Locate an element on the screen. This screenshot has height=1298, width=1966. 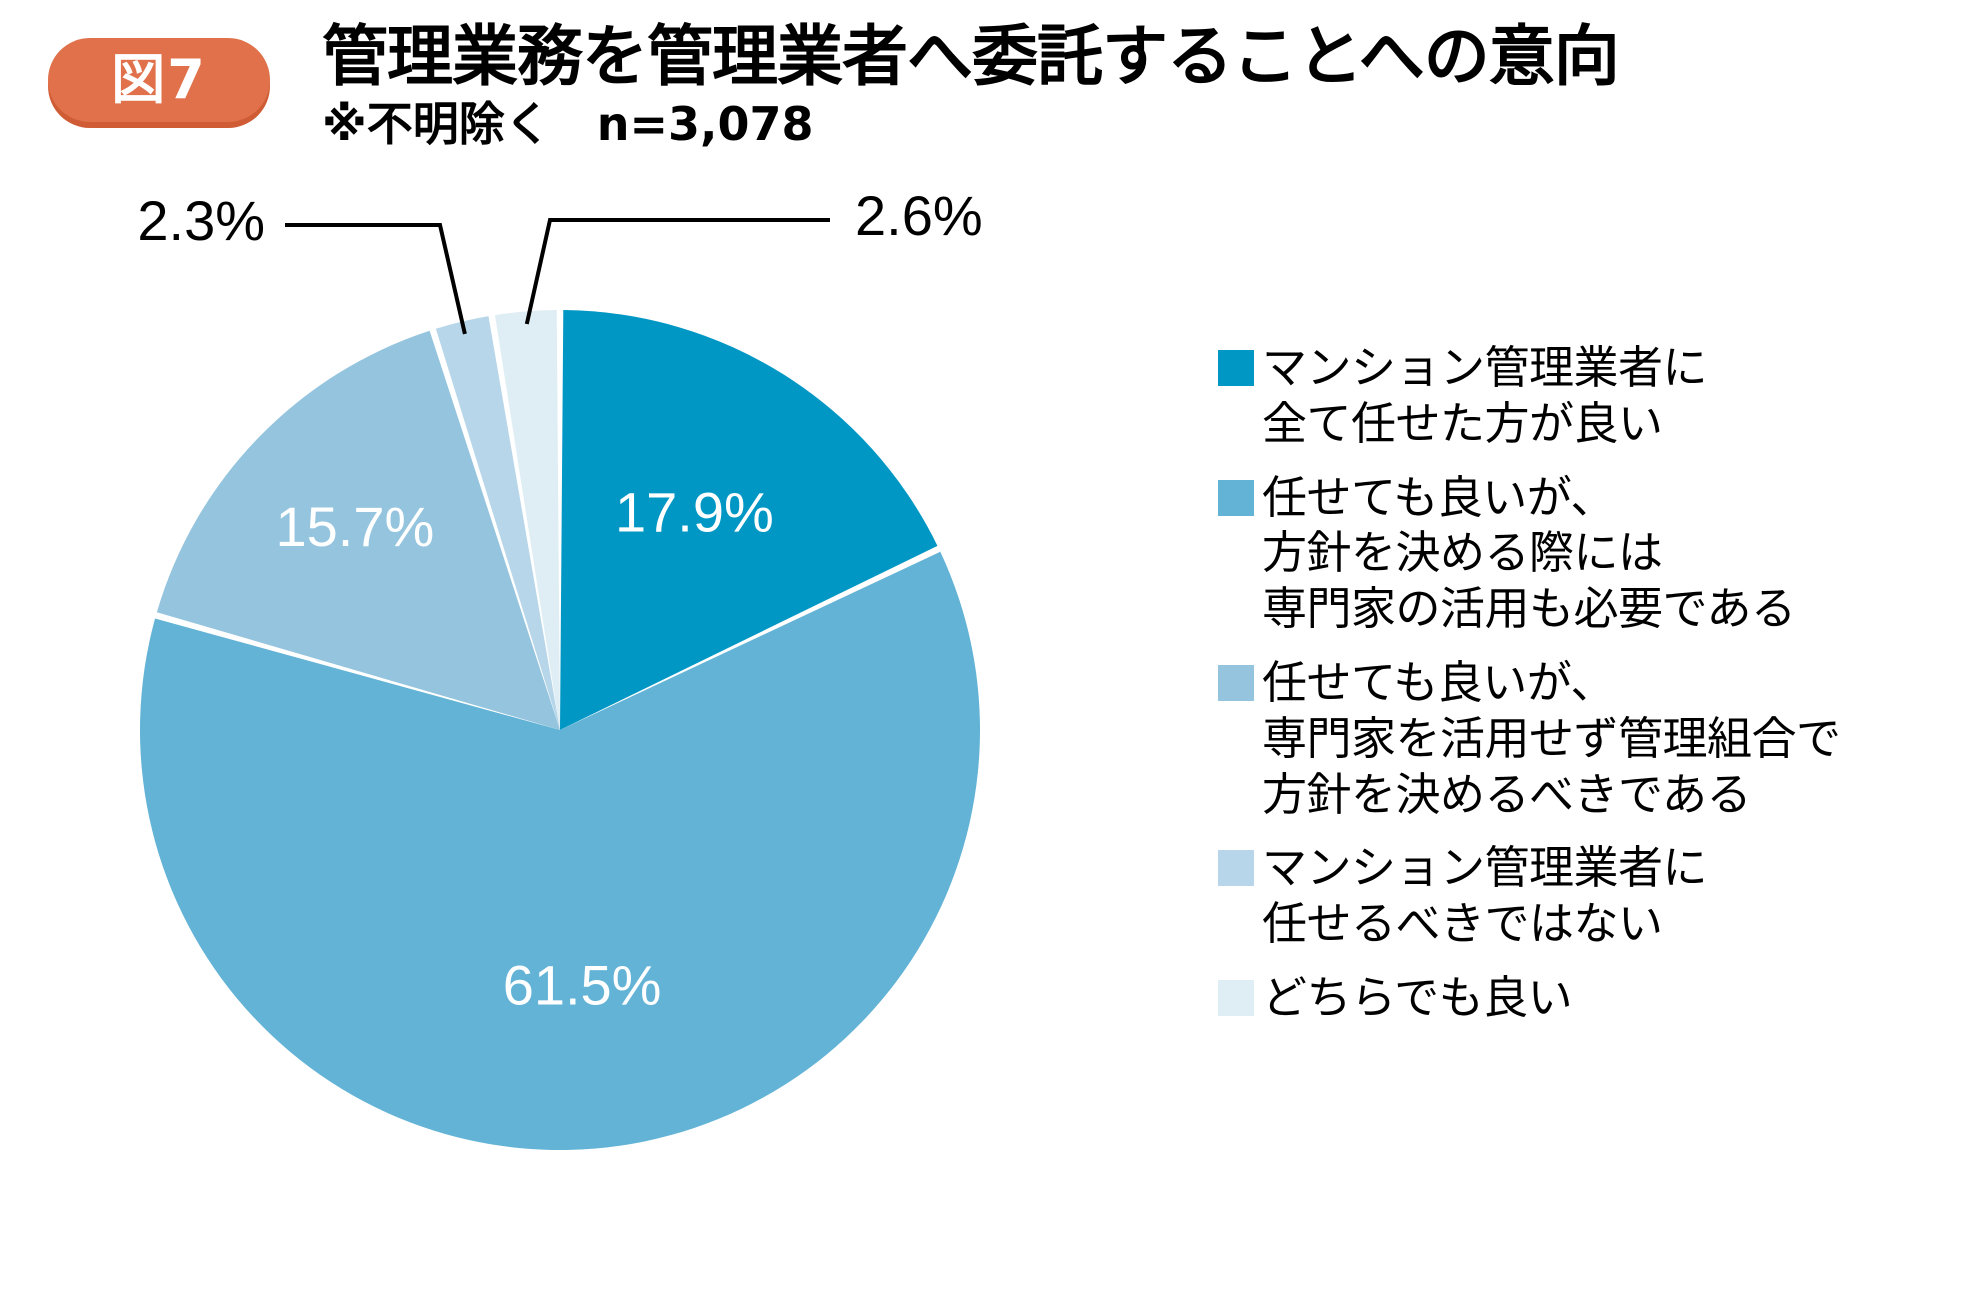
pie-callout-label-left: 2.3% is located at coordinates (201, 220).